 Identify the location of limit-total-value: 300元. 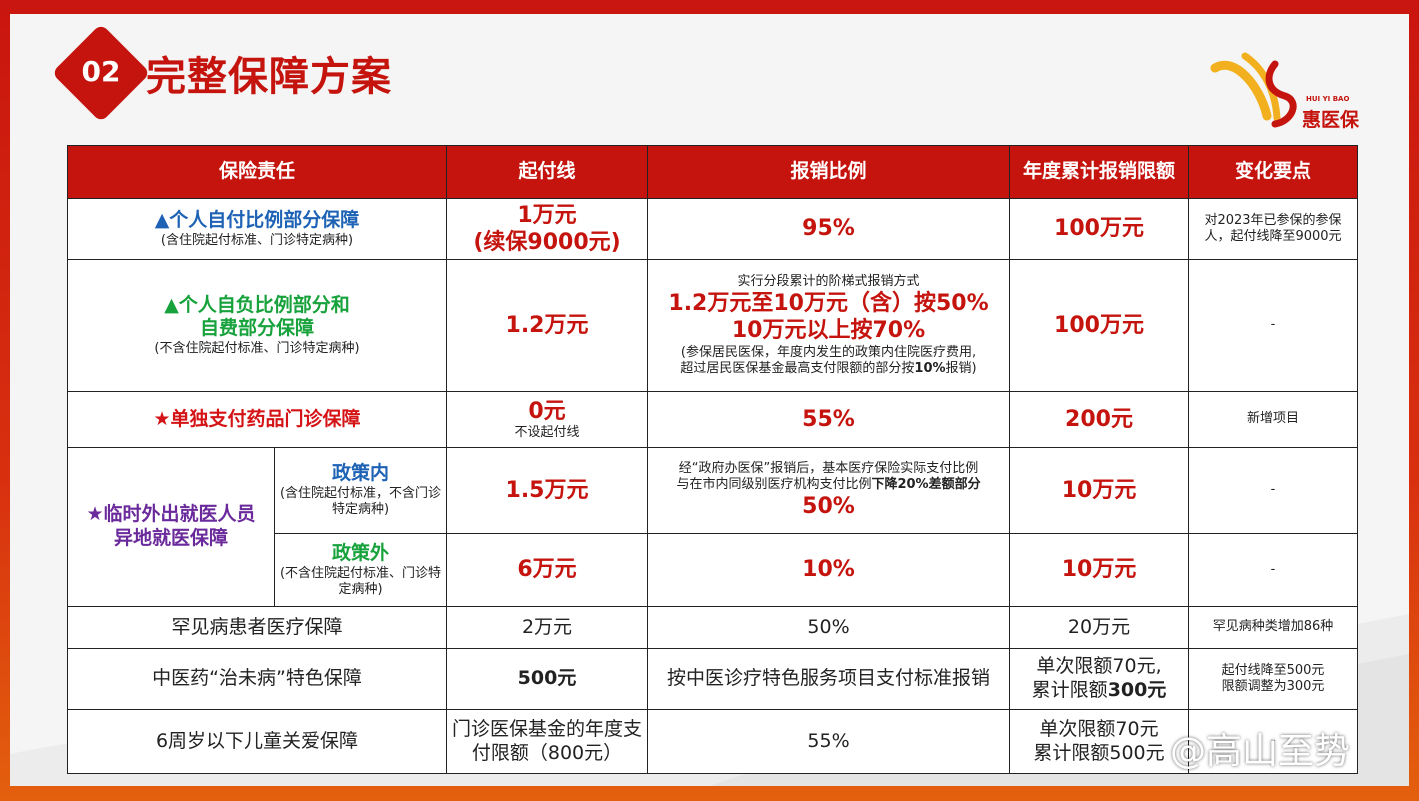
(1137, 690).